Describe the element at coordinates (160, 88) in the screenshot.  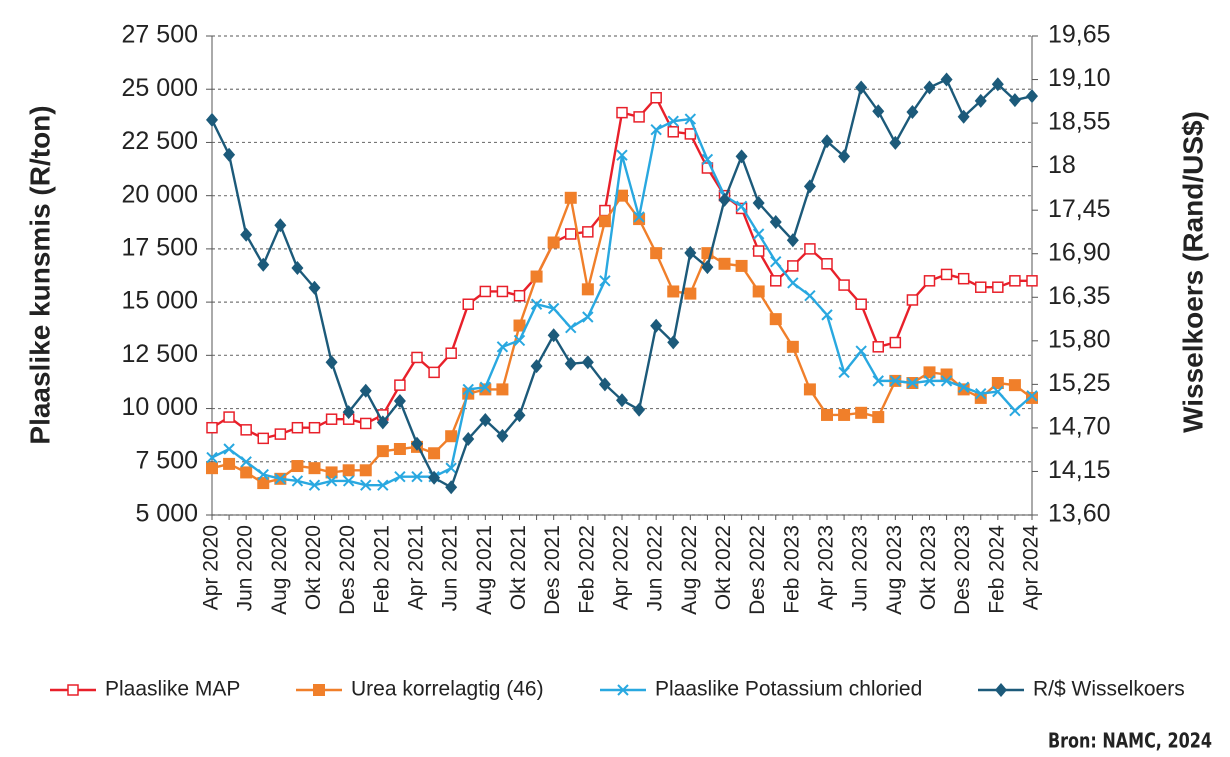
I see `y-tick-label: 25 000` at that location.